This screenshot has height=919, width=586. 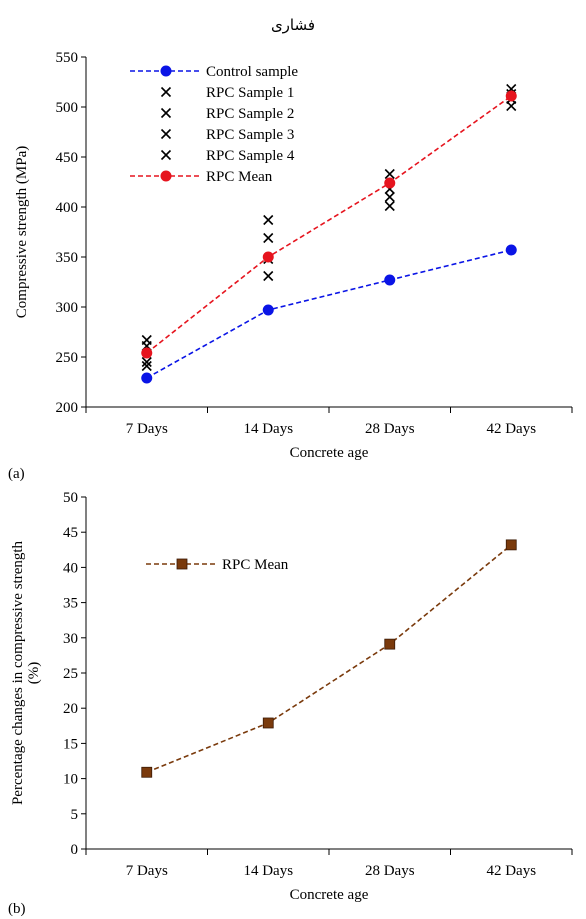 I want to click on a-series-control-sample, so click(x=329, y=314).